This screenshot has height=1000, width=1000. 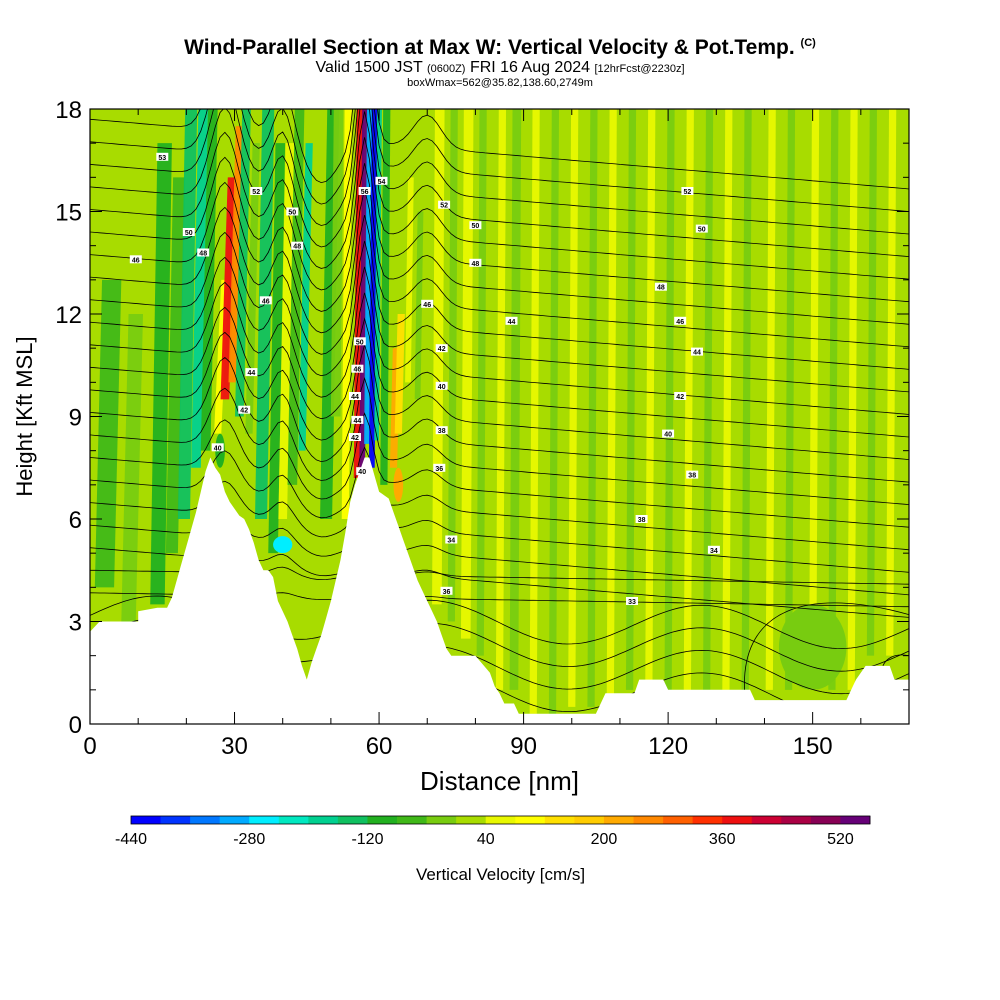 I want to click on theta-label-text: 42, so click(x=355, y=438).